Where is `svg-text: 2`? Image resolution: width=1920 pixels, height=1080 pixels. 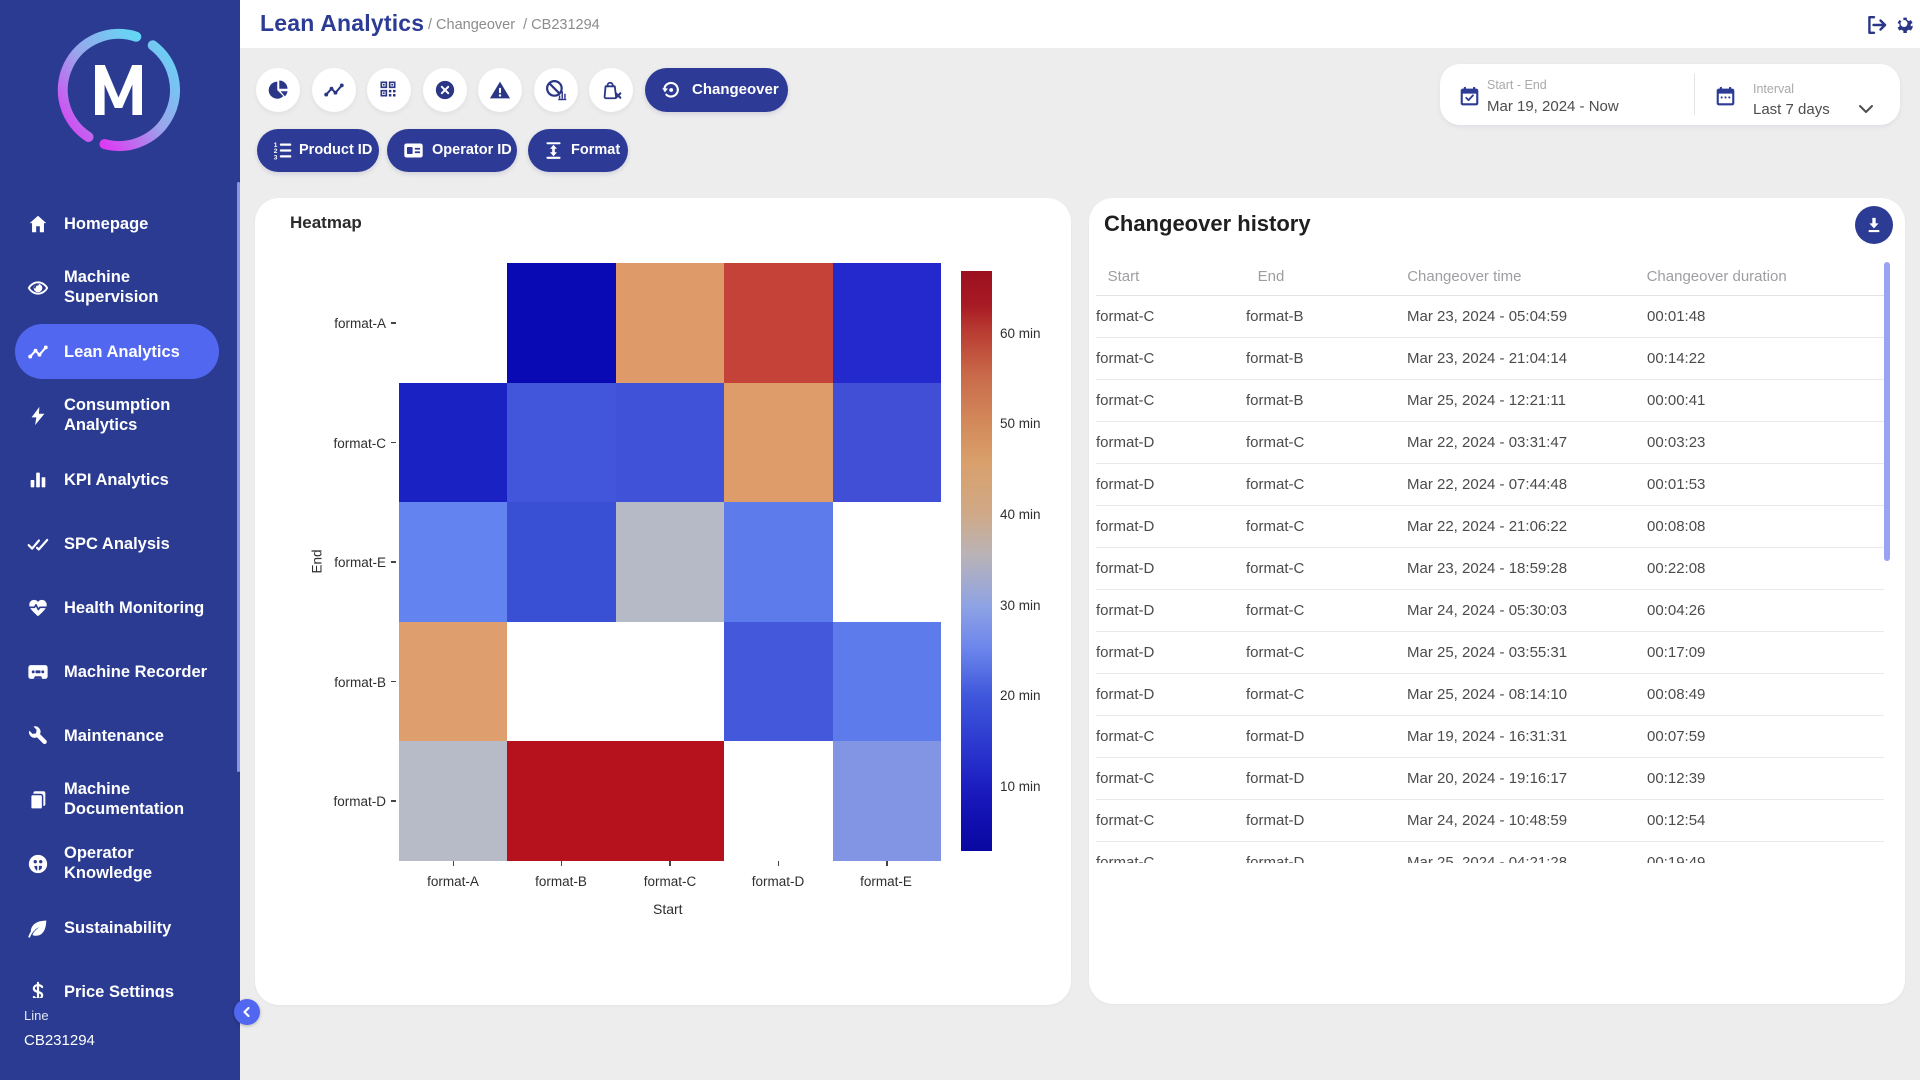
svg-text: 2 is located at coordinates (276, 151).